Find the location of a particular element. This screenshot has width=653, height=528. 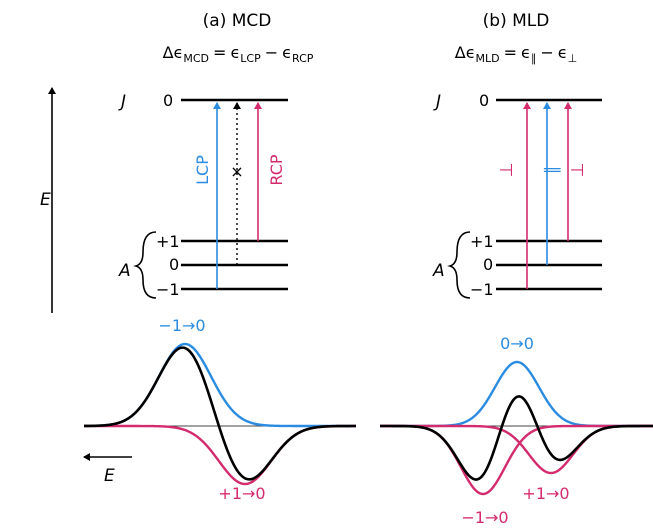

mcd-magenta-band-label: +1→0 is located at coordinates (241, 493).